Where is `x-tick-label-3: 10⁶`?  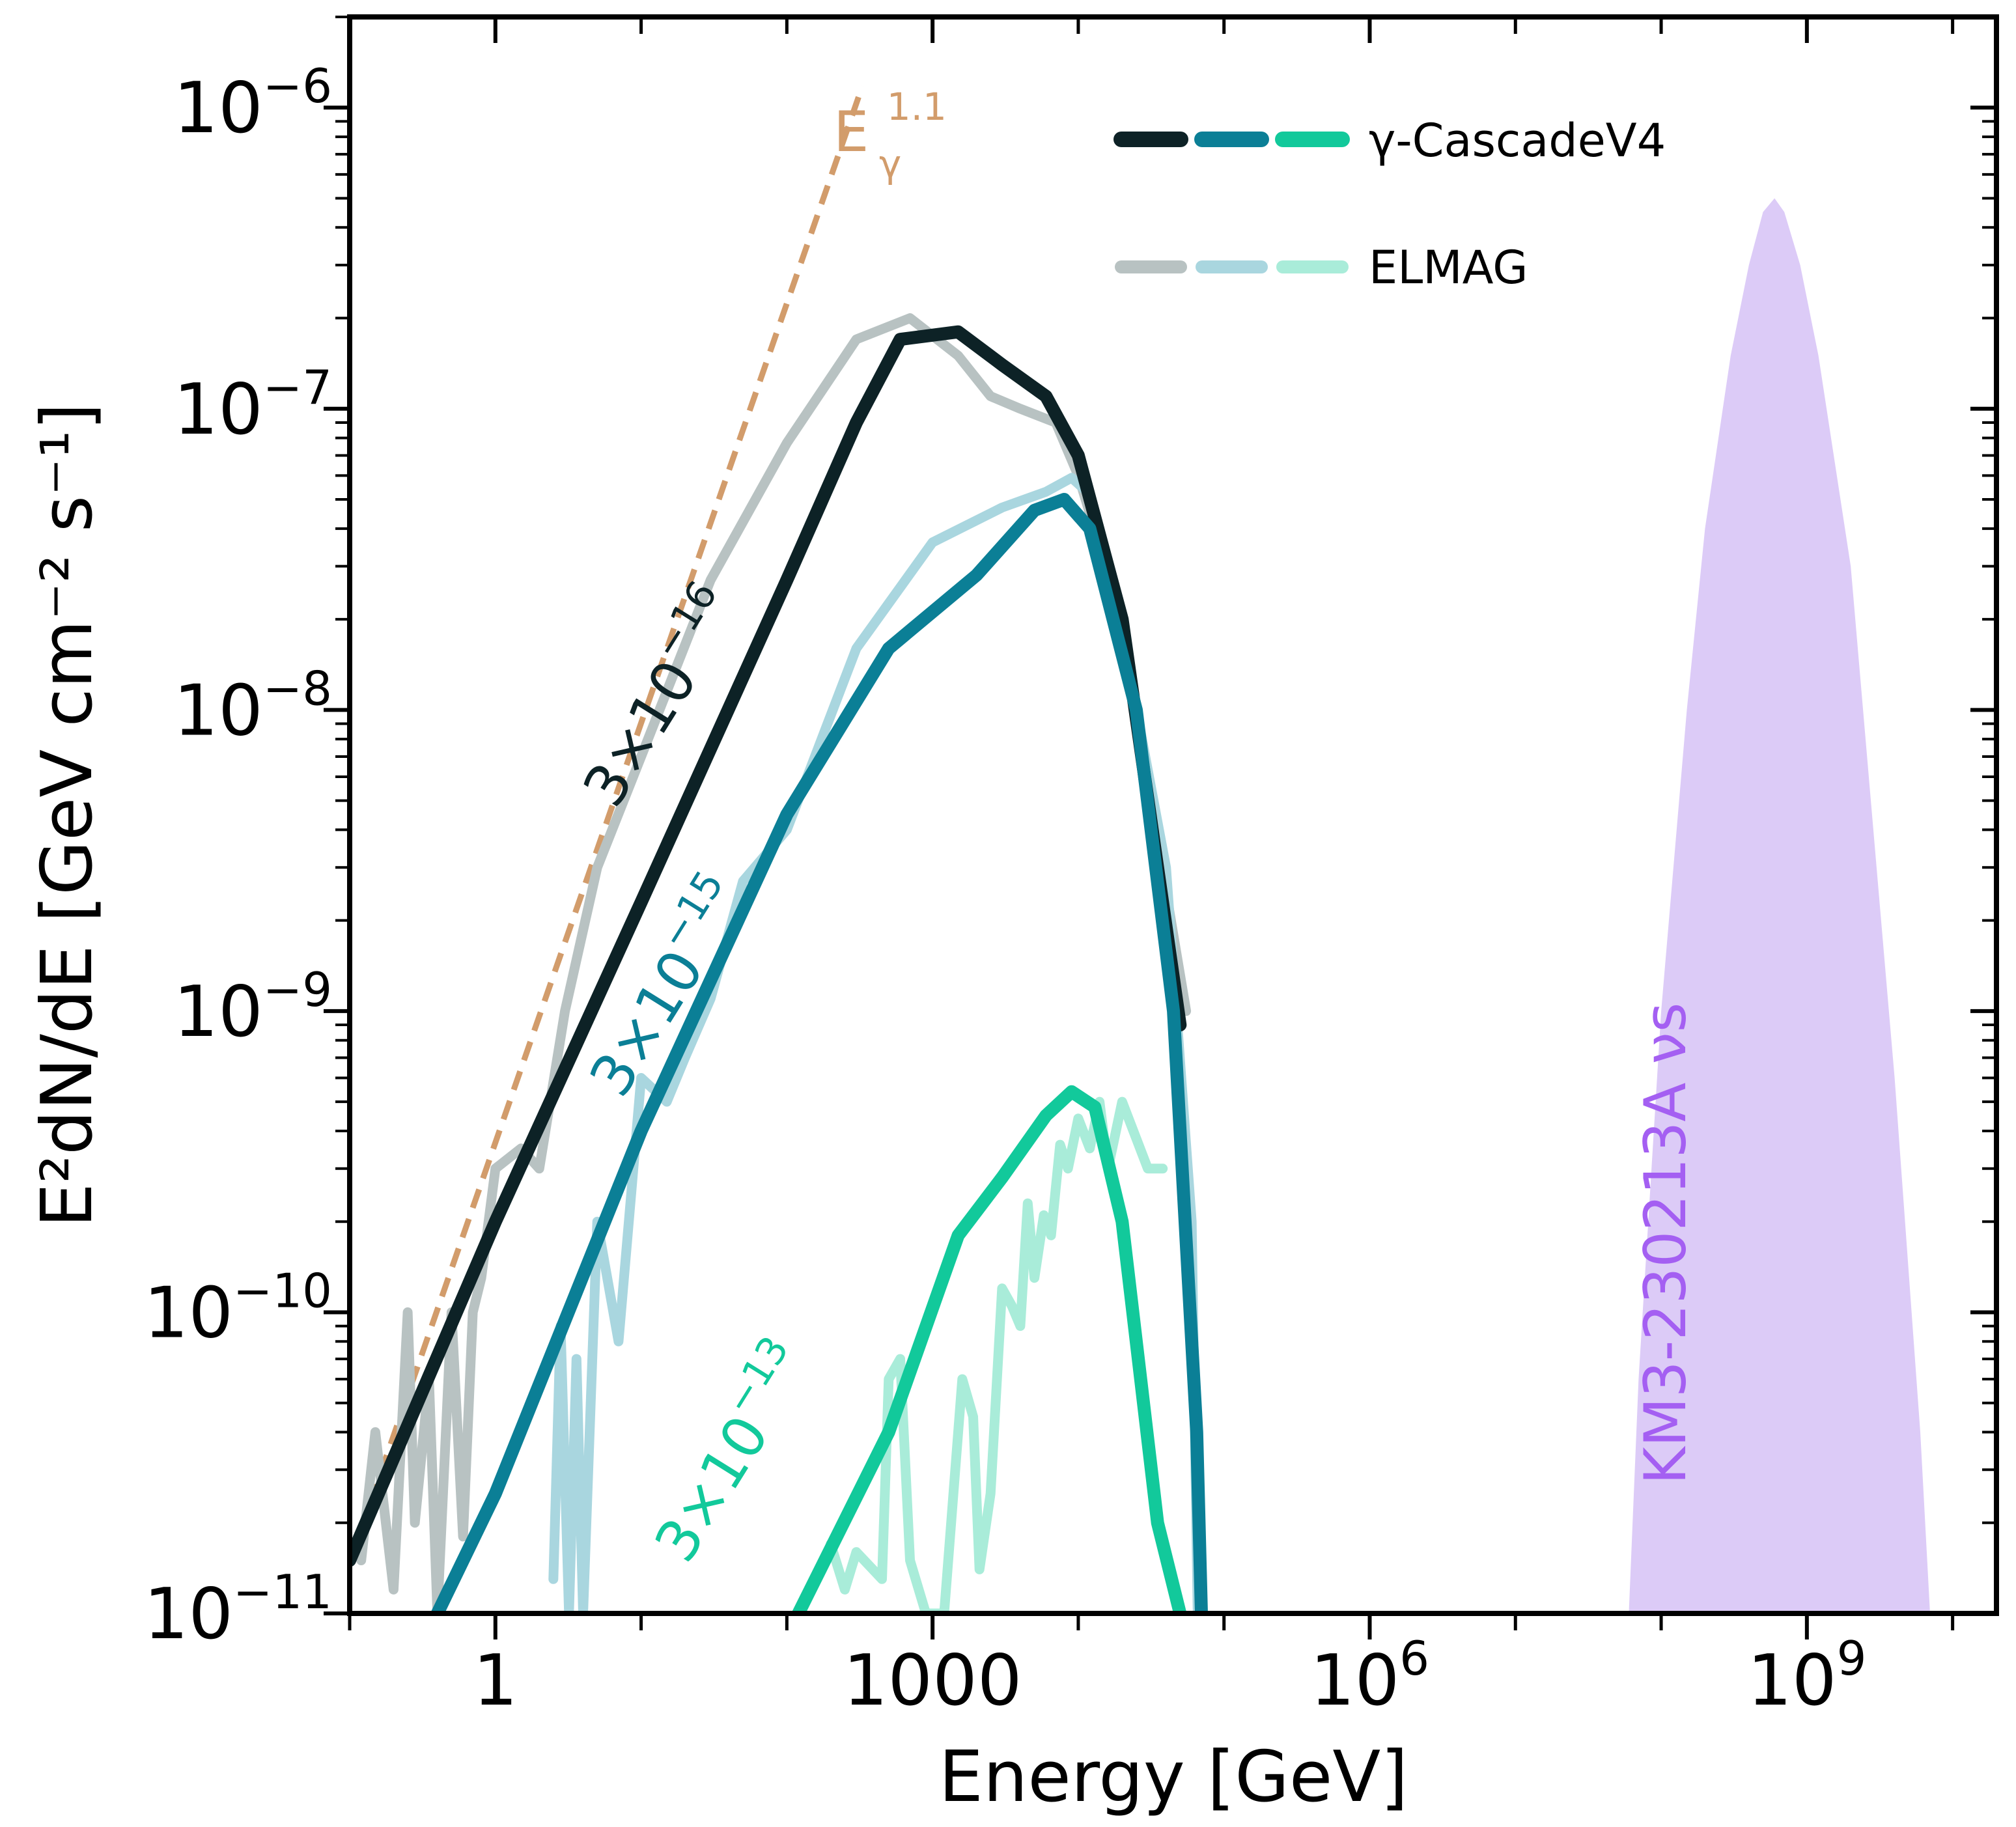 x-tick-label-3: 10⁶ is located at coordinates (1369, 1676).